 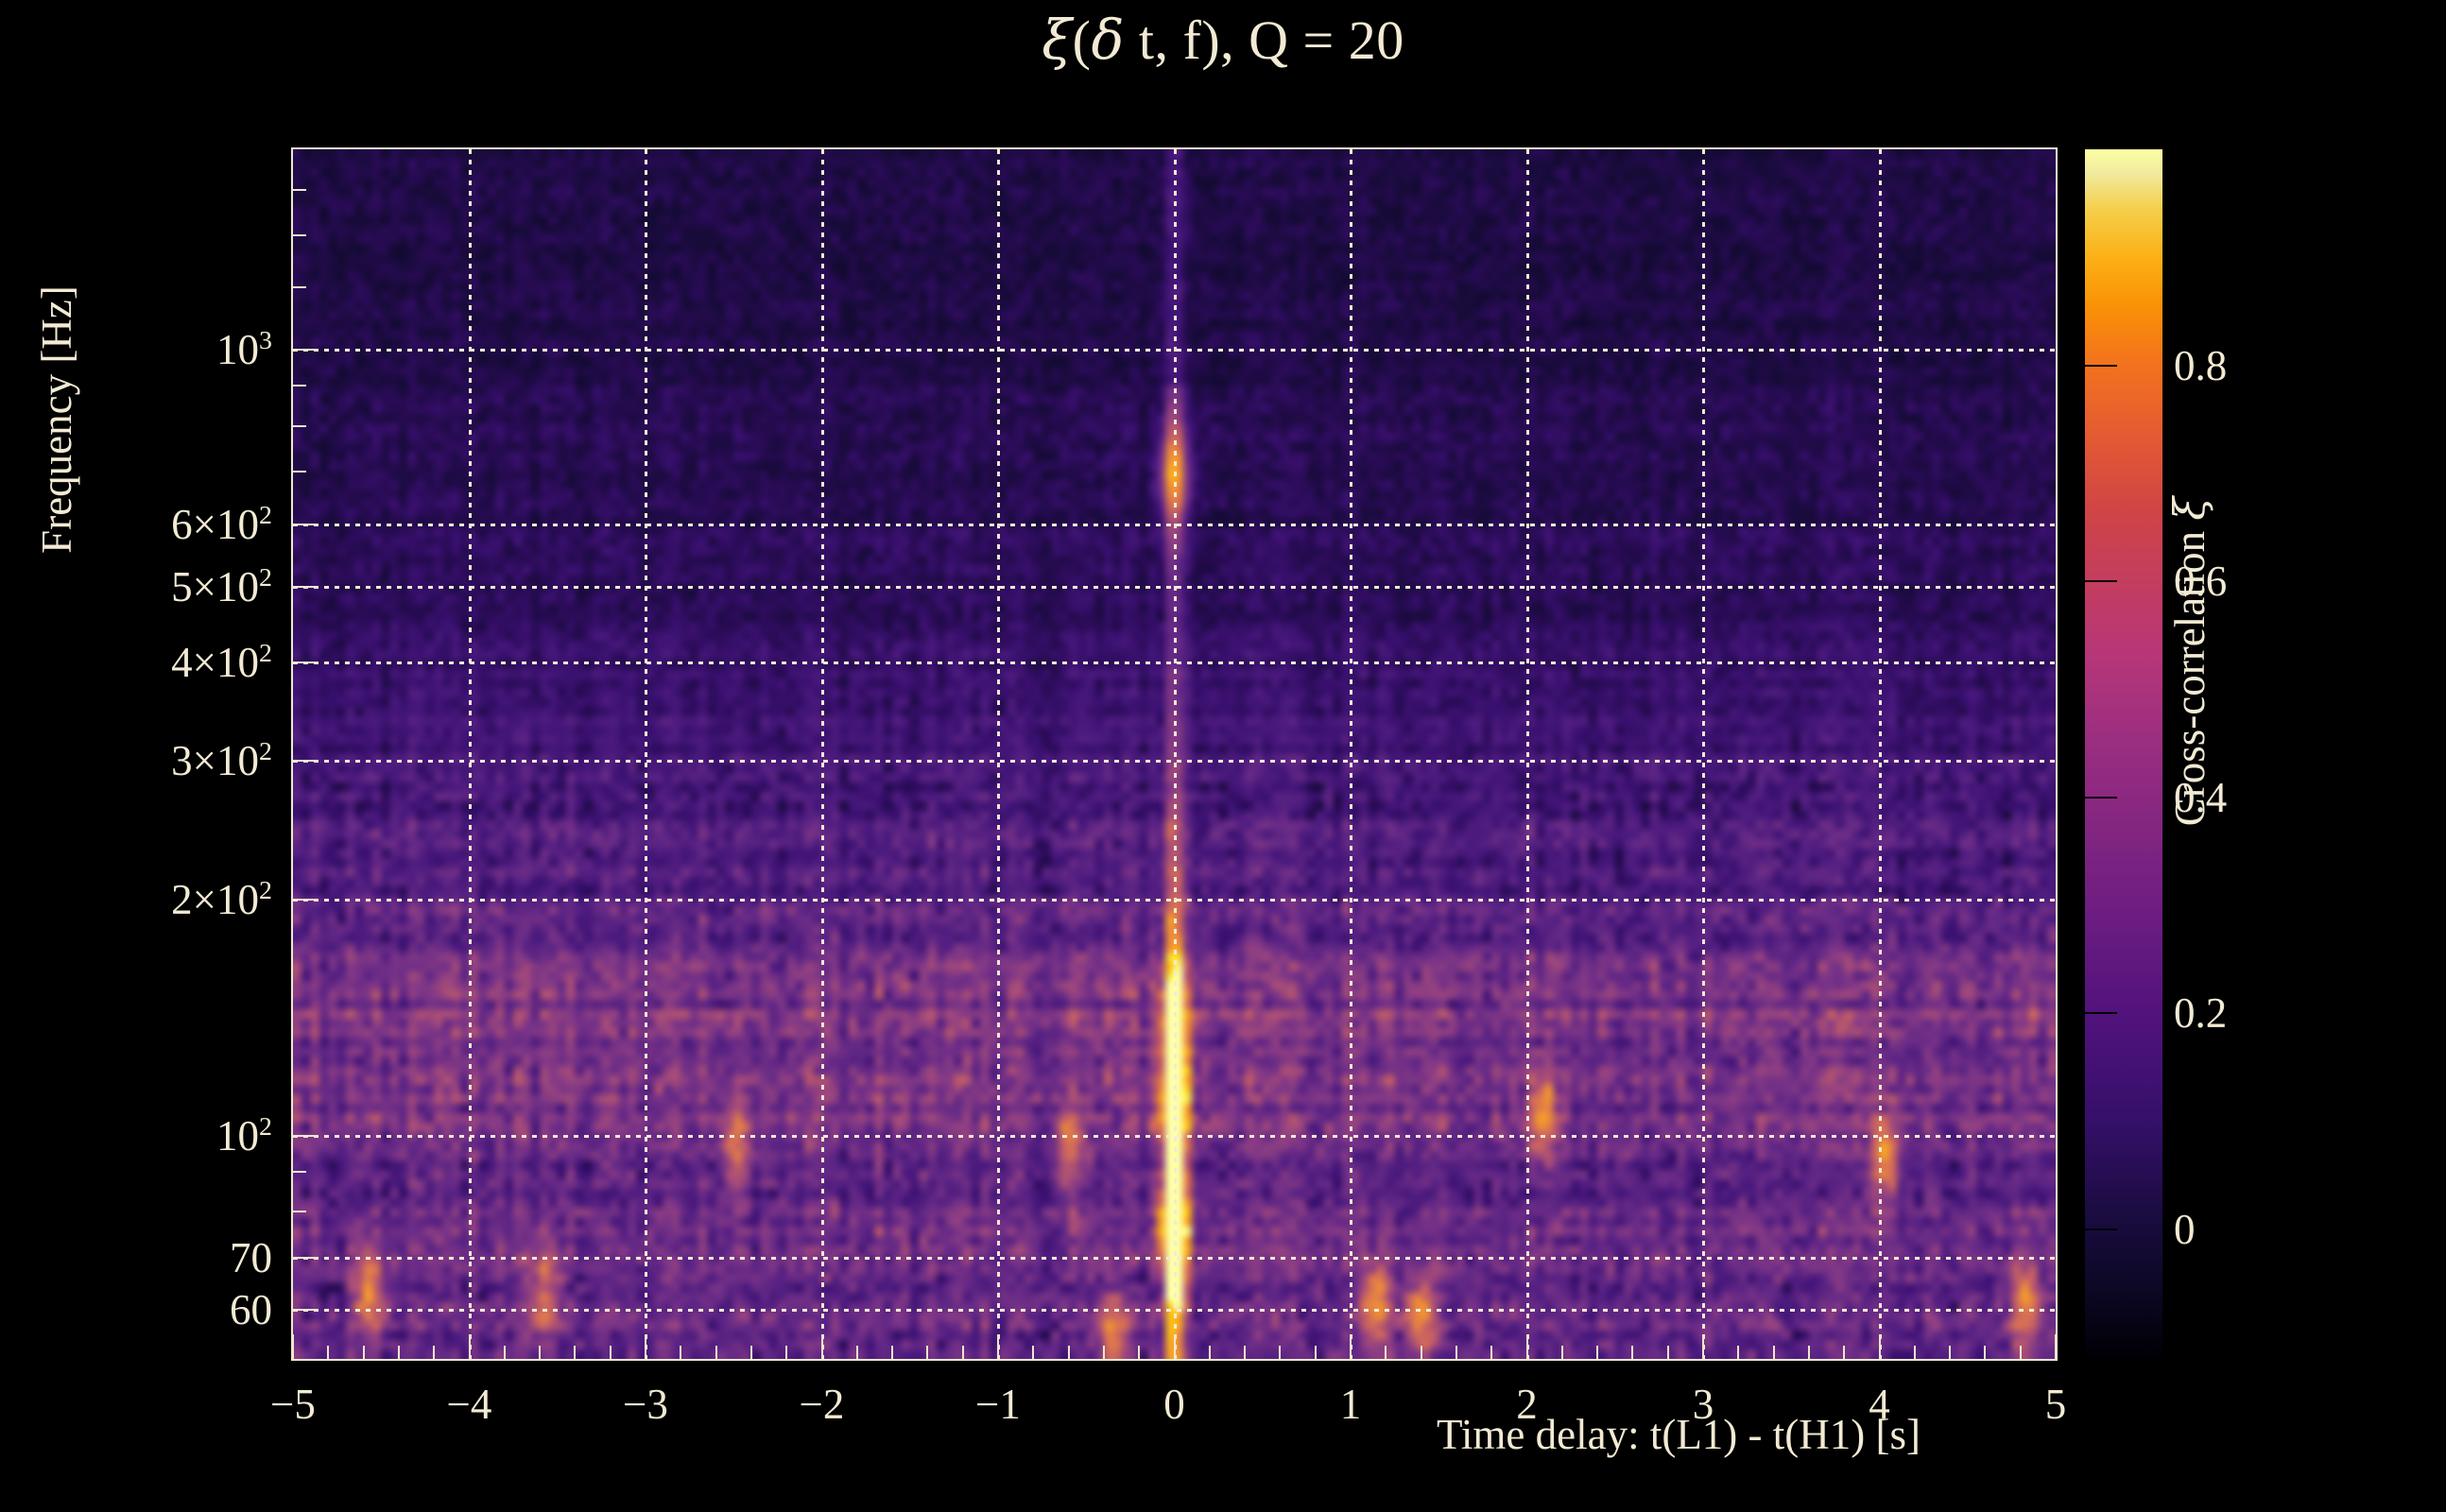 What do you see at coordinates (645, 1404) in the screenshot?
I see `x-tick-label: −3` at bounding box center [645, 1404].